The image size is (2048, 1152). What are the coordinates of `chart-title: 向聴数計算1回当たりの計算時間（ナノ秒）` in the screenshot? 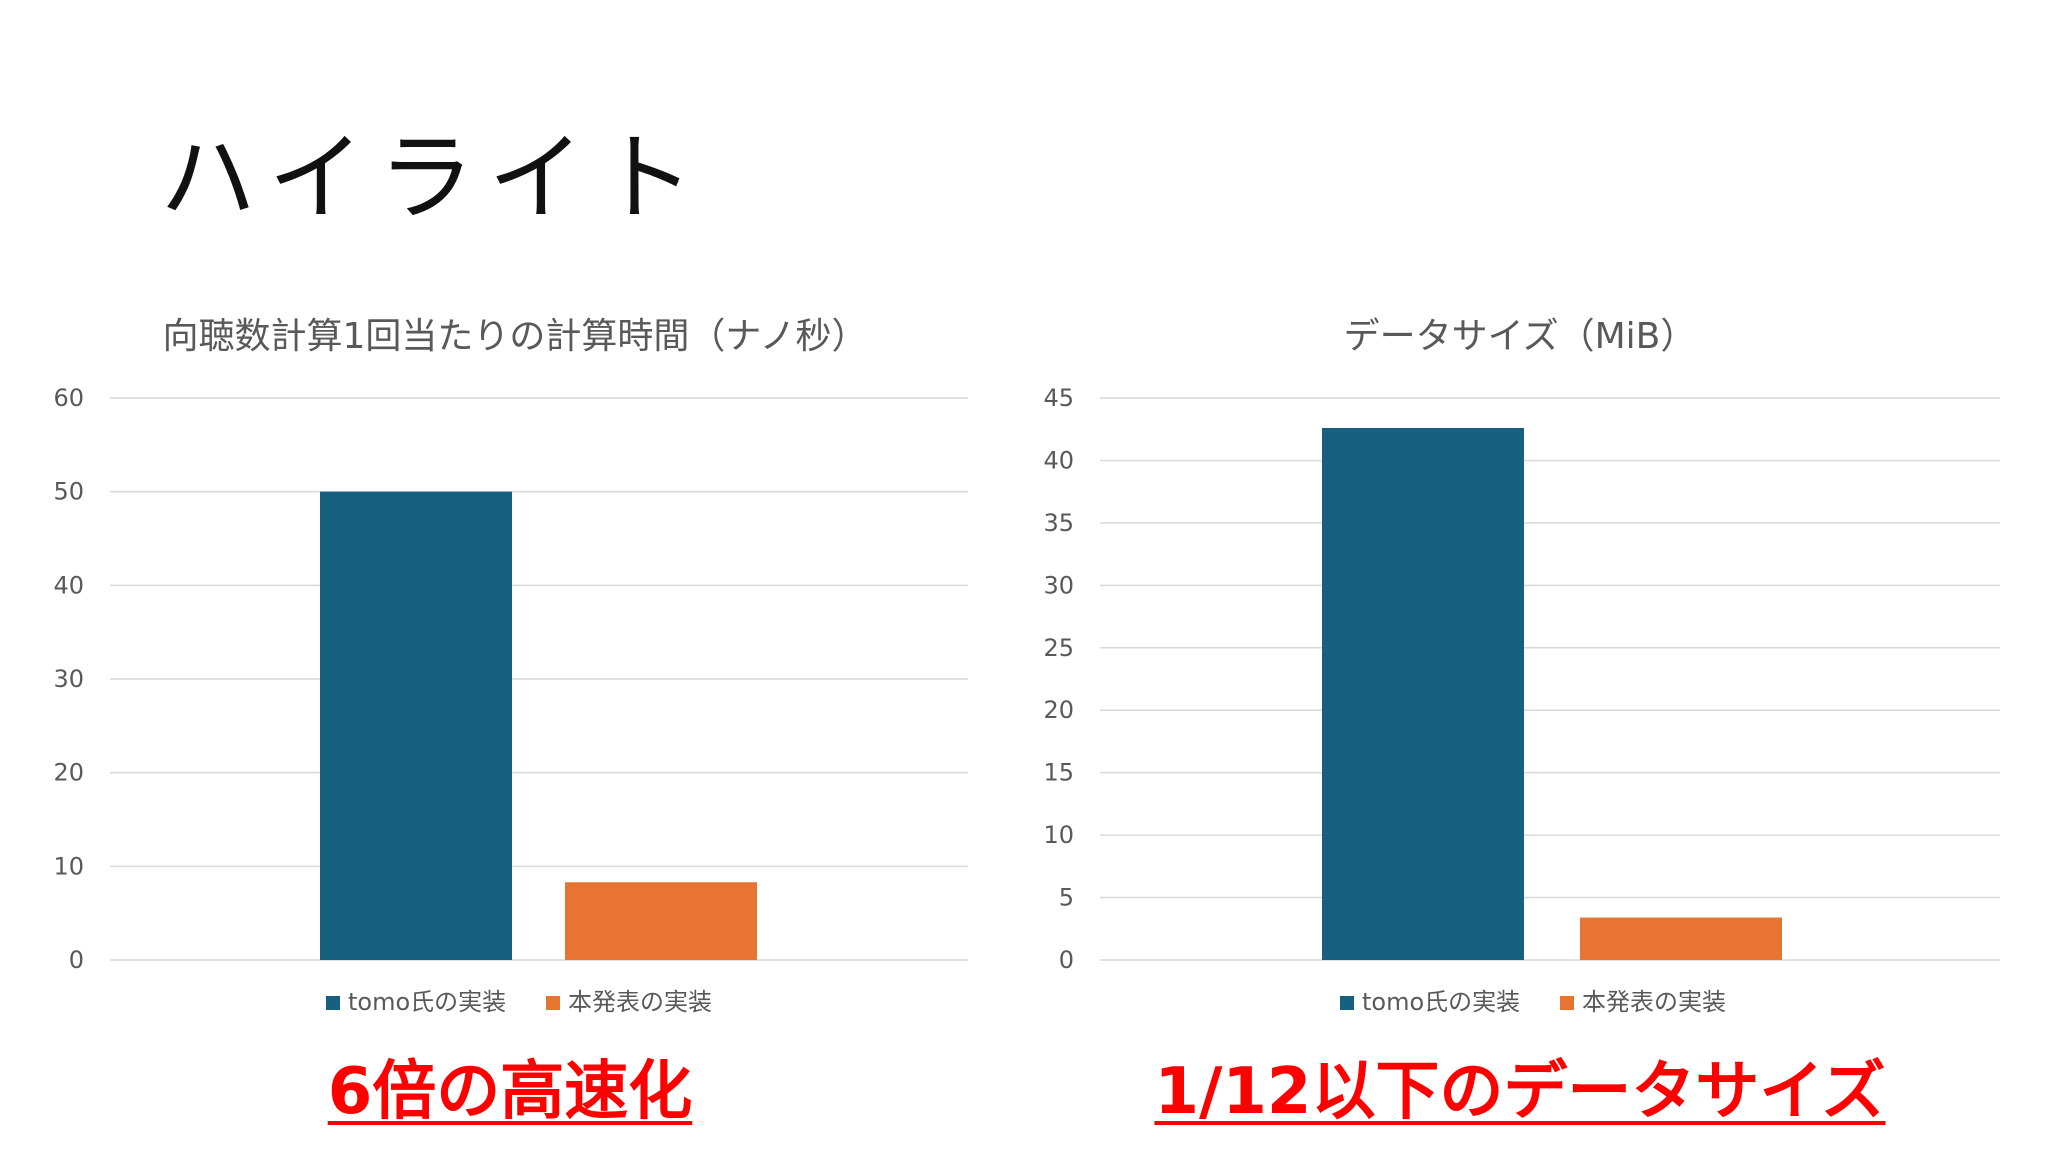 It's located at (514, 336).